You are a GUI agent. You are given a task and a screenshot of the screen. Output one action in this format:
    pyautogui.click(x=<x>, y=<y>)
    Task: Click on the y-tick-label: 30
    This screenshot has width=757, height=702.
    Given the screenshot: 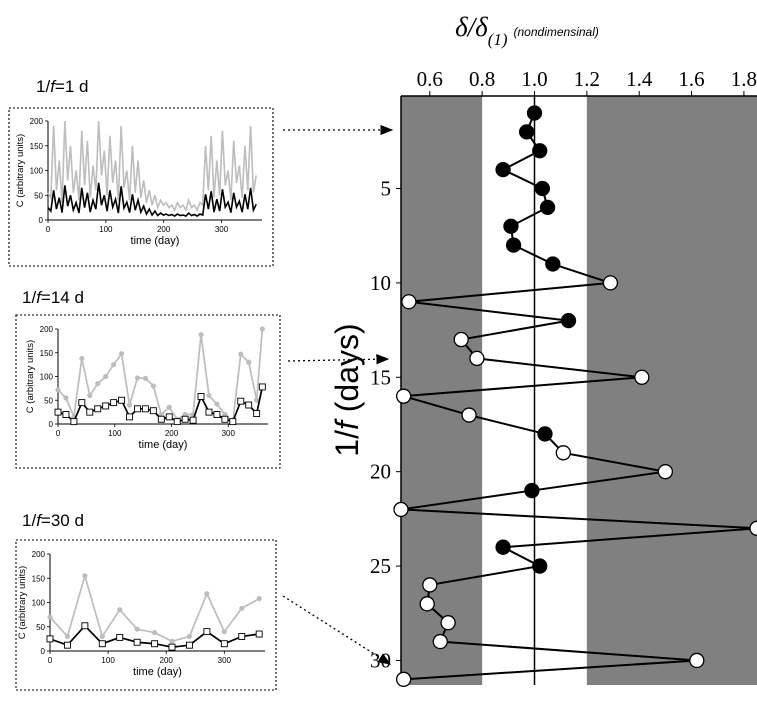 What is the action you would take?
    pyautogui.click(x=380, y=660)
    